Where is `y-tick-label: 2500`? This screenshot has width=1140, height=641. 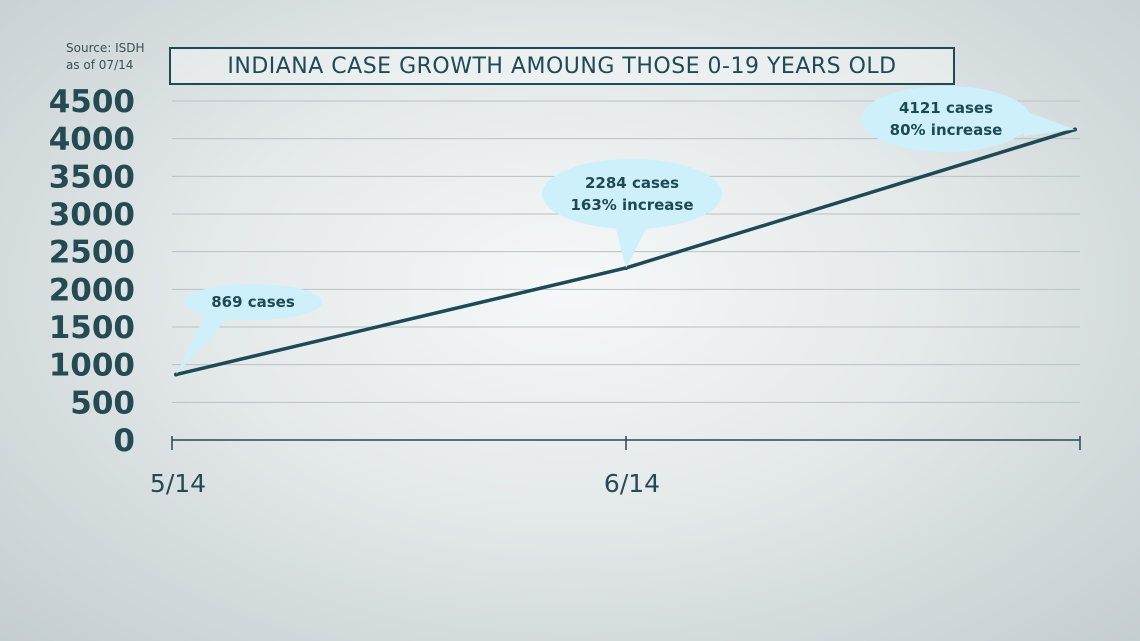 y-tick-label: 2500 is located at coordinates (92, 253).